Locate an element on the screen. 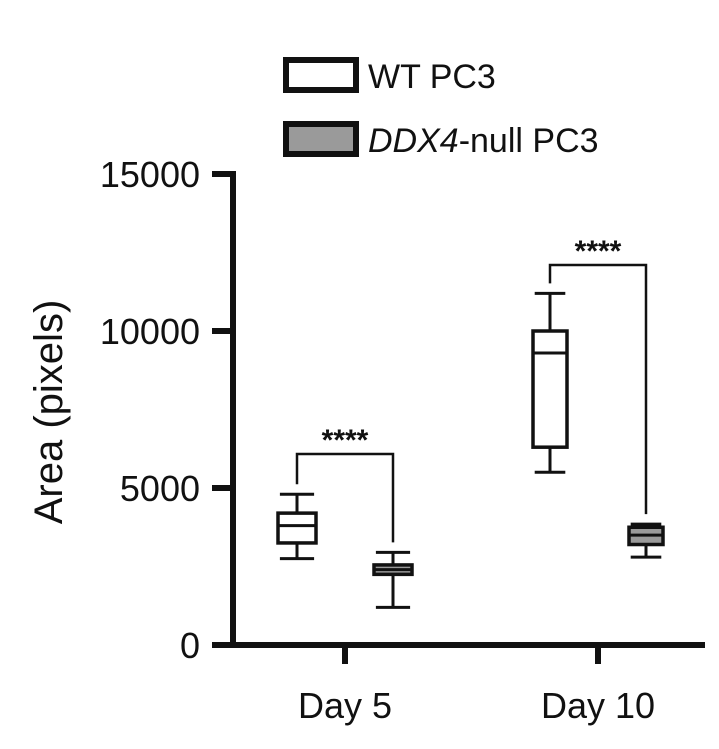  y-axis-title: Area (pixels) is located at coordinates (49, 412).